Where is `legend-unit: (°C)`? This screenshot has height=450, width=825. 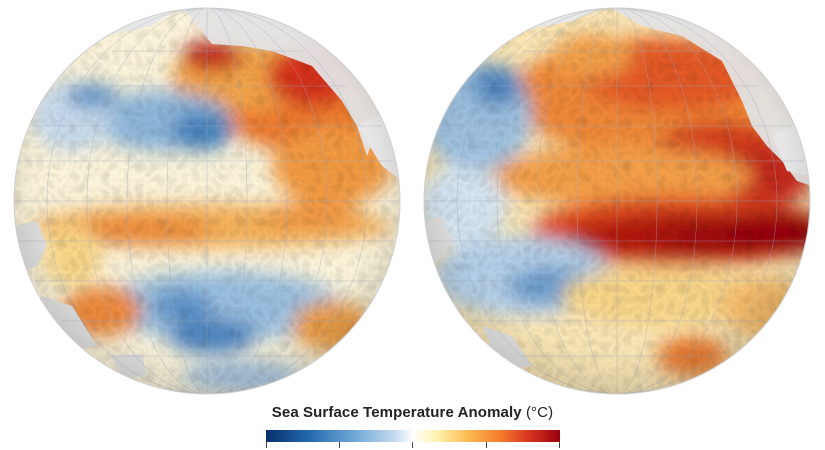
legend-unit: (°C) is located at coordinates (539, 412).